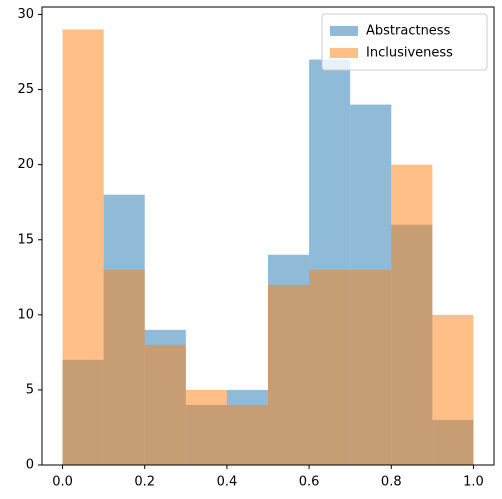 This screenshot has height=499, width=502. Describe the element at coordinates (409, 53) in the screenshot. I see `legend-label: Inclusiveness` at that location.